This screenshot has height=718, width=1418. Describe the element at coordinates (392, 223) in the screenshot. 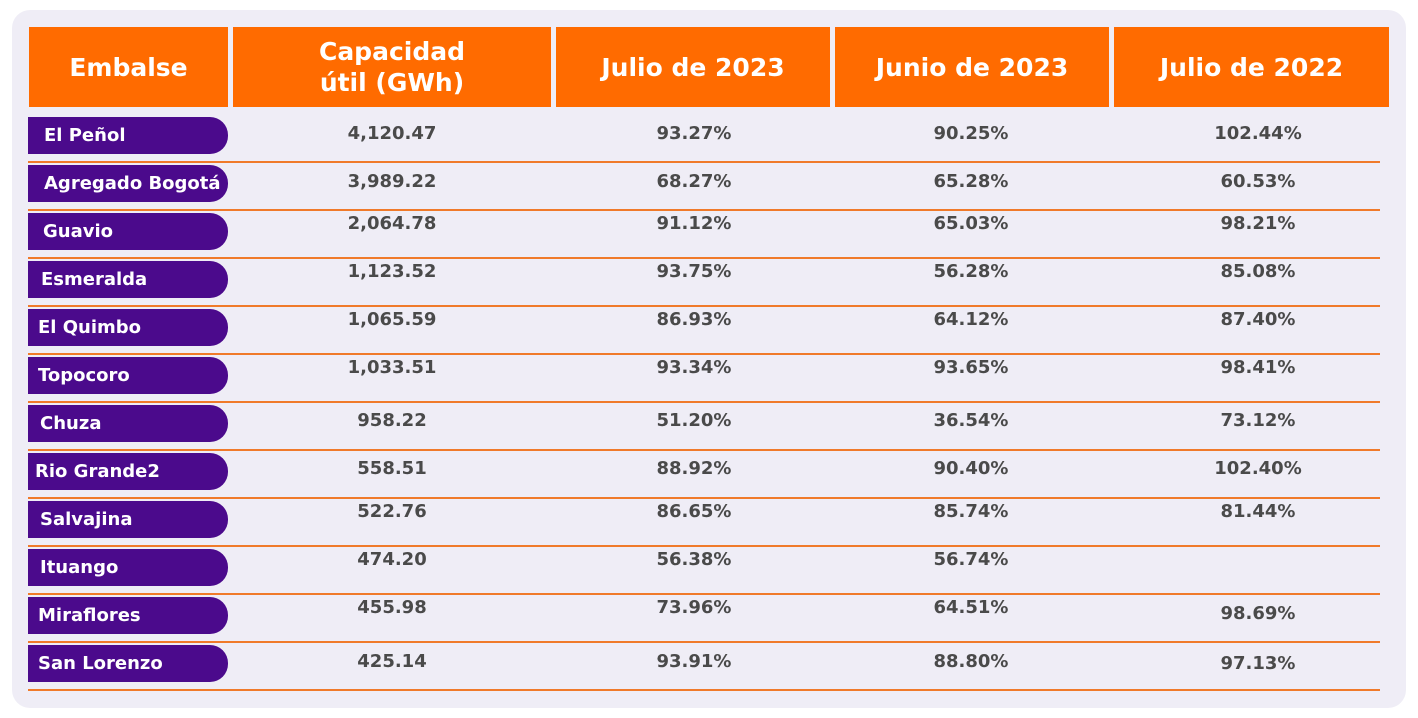

I see `capacity-cell: 2,064.78` at that location.